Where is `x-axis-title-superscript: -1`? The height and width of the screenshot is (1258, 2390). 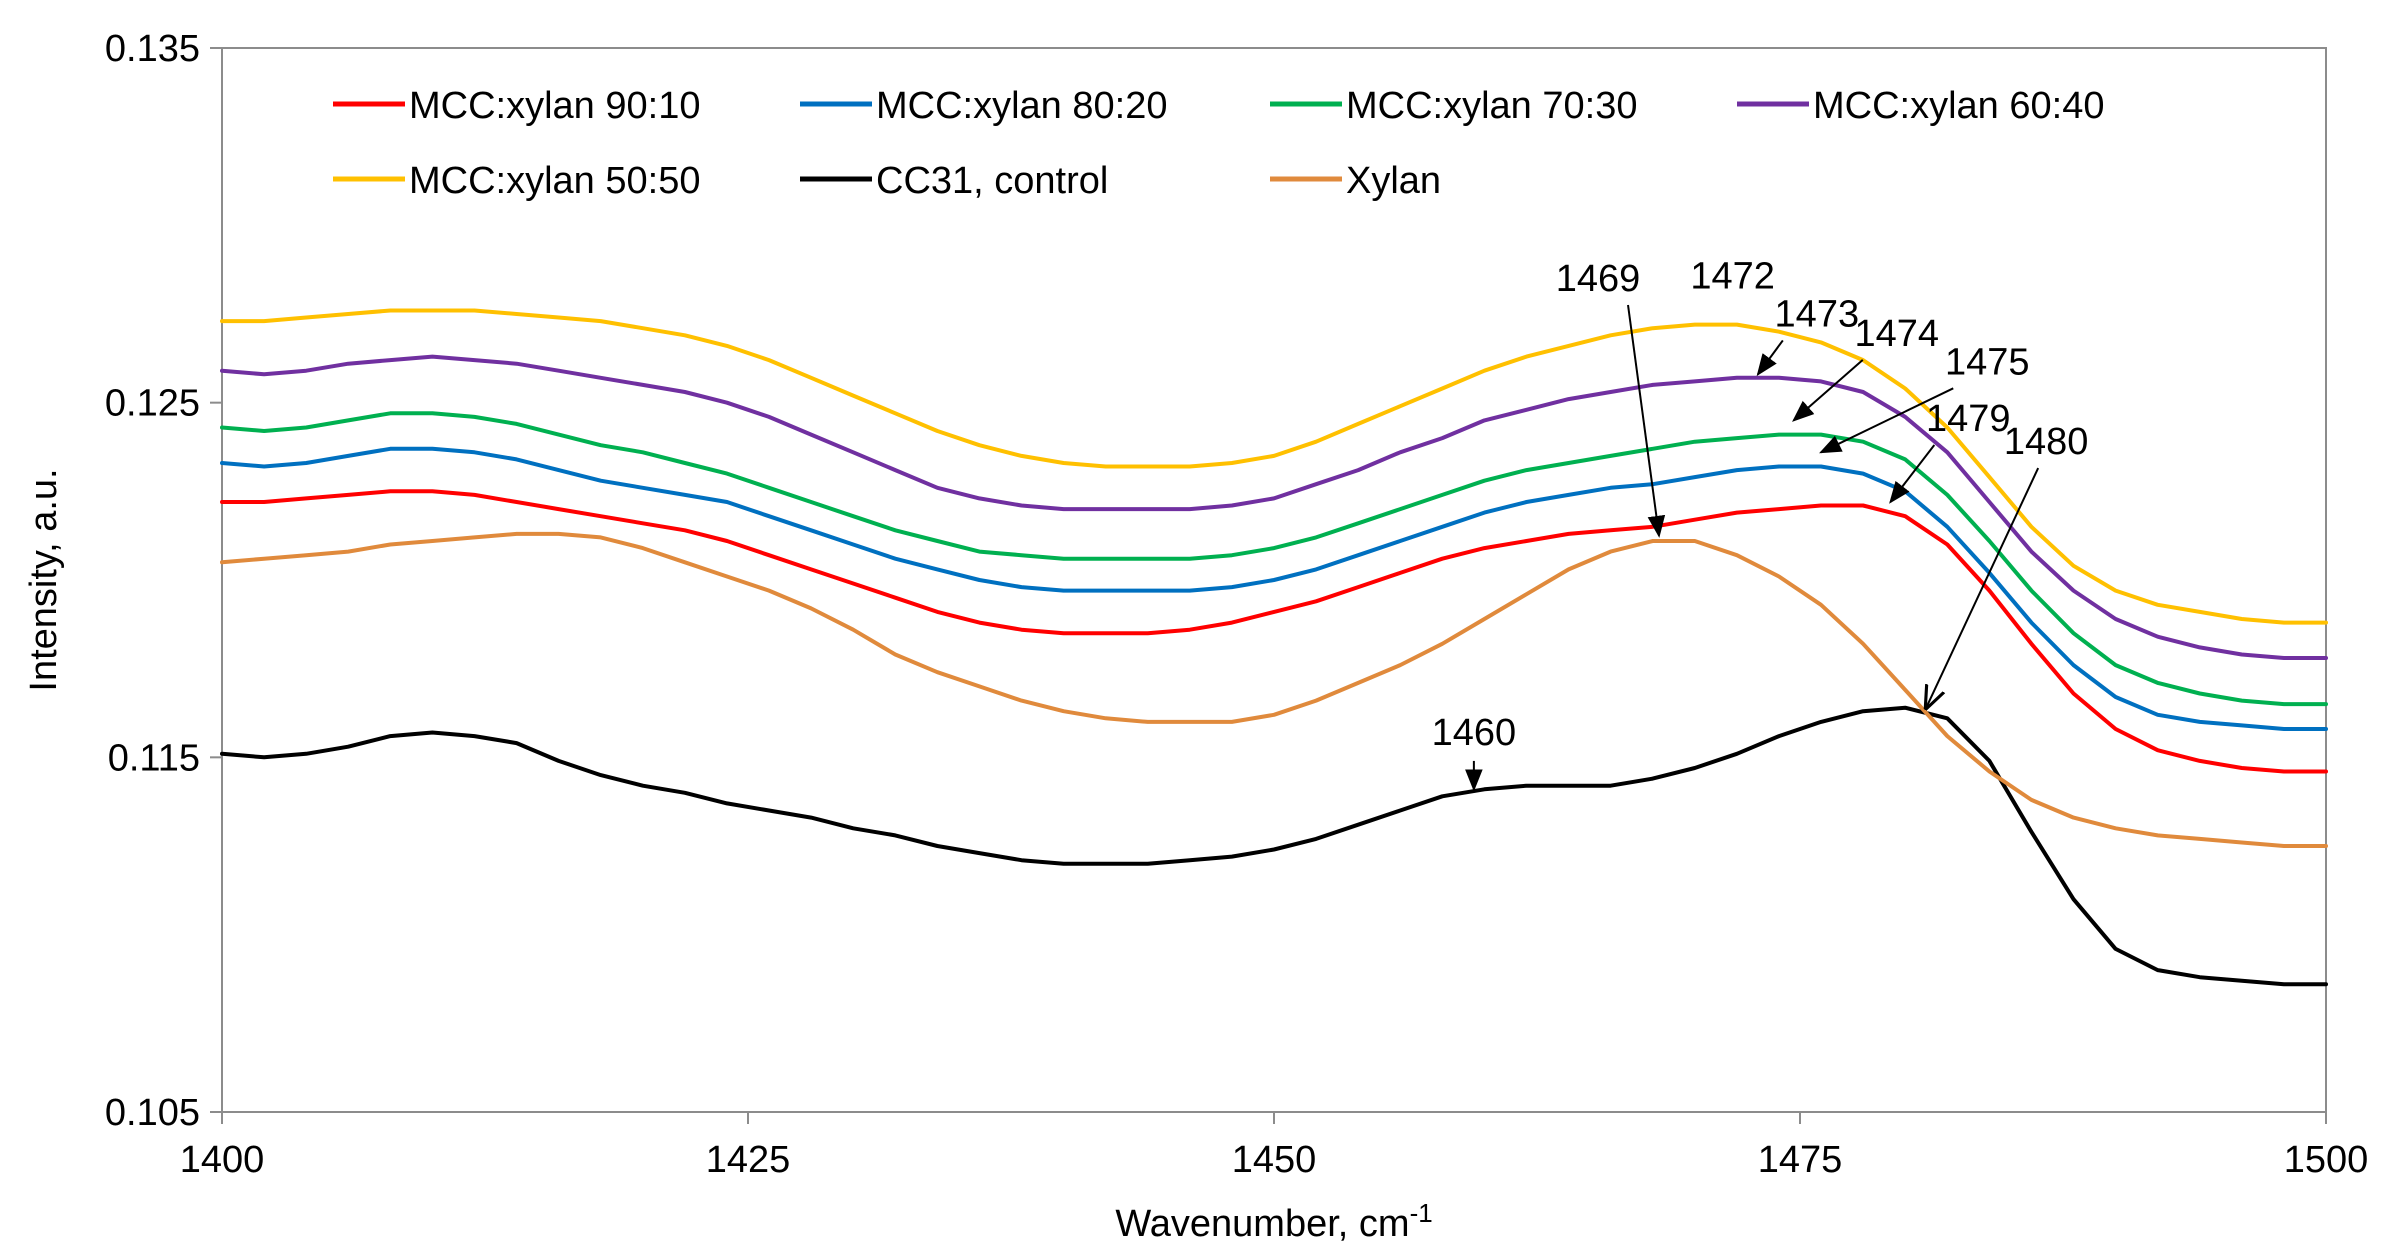
x-axis-title-superscript: -1 is located at coordinates (1421, 1213).